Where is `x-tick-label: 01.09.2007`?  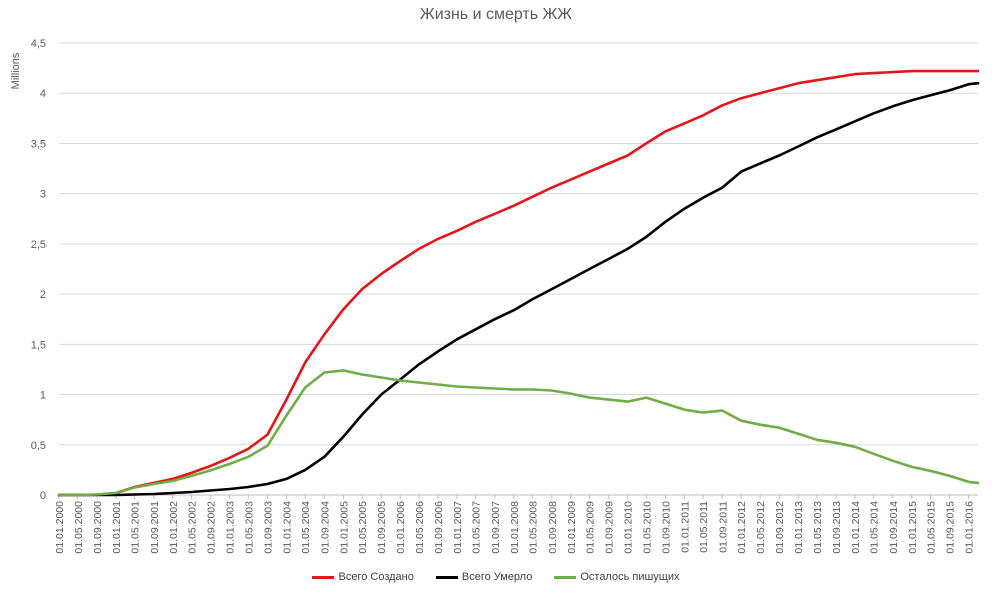 x-tick-label: 01.09.2007 is located at coordinates (496, 527).